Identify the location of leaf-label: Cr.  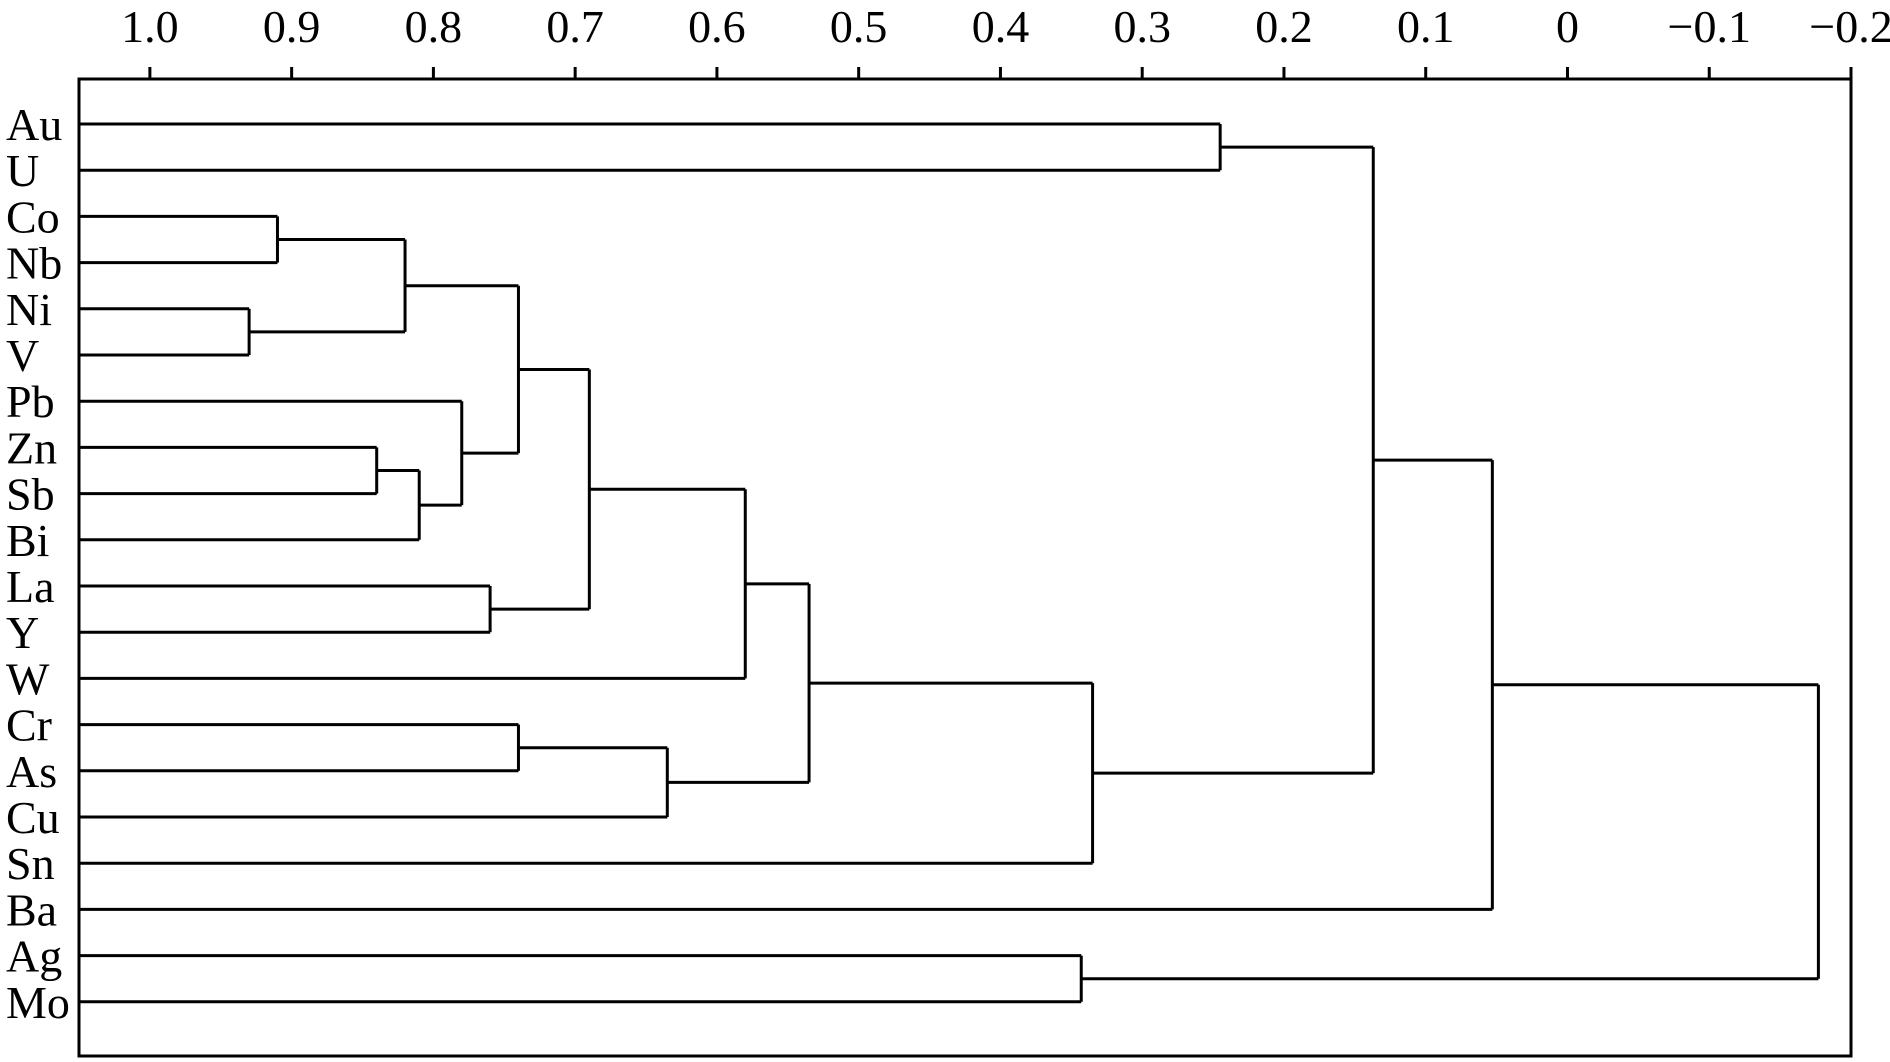
(29, 725).